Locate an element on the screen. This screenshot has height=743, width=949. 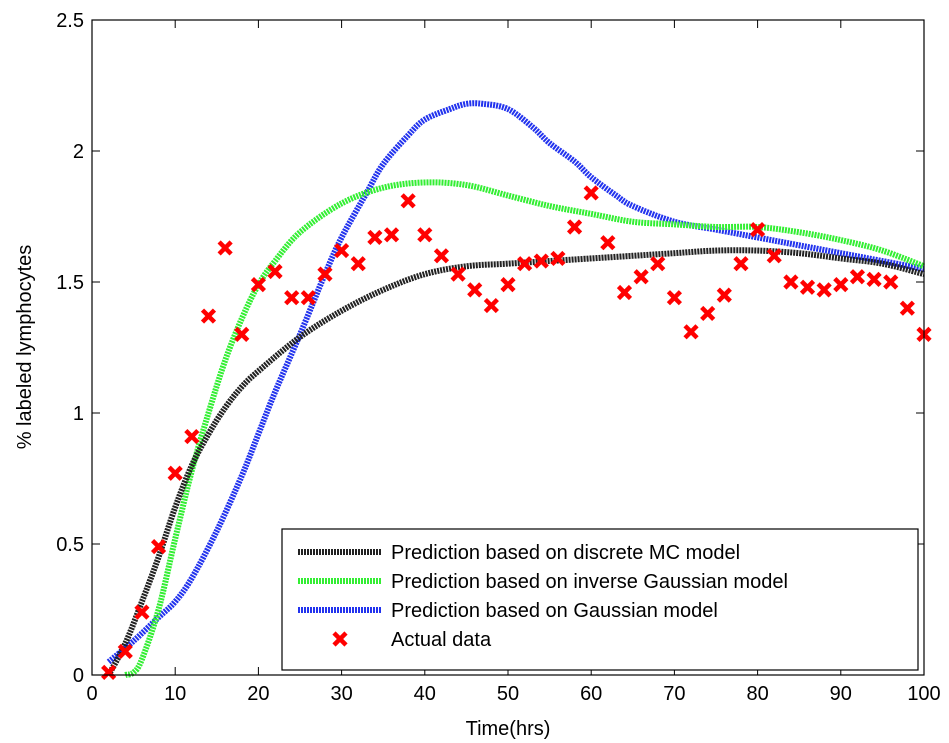
x-tick-label: 30 is located at coordinates (341, 694).